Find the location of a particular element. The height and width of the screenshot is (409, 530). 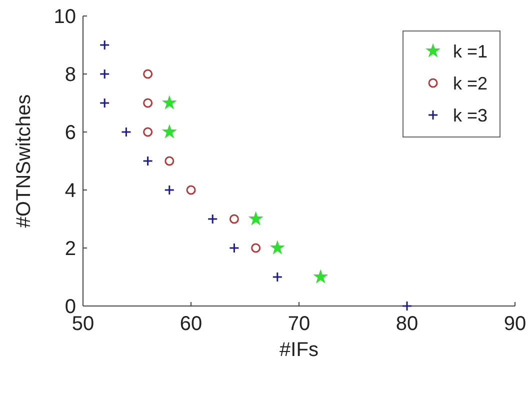

legend-label: k =3 is located at coordinates (470, 115).